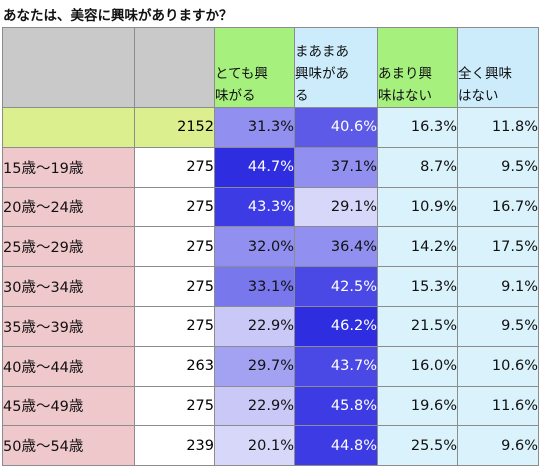  What do you see at coordinates (254, 127) in the screenshot?
I see `percentage-cell: 31.3%` at bounding box center [254, 127].